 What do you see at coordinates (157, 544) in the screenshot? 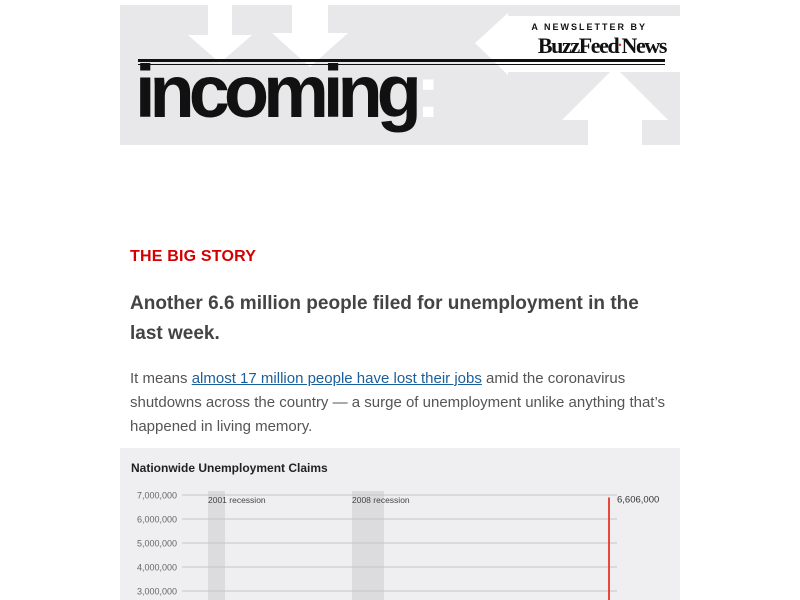
I see `y-tick-label: 5,000,000` at bounding box center [157, 544].